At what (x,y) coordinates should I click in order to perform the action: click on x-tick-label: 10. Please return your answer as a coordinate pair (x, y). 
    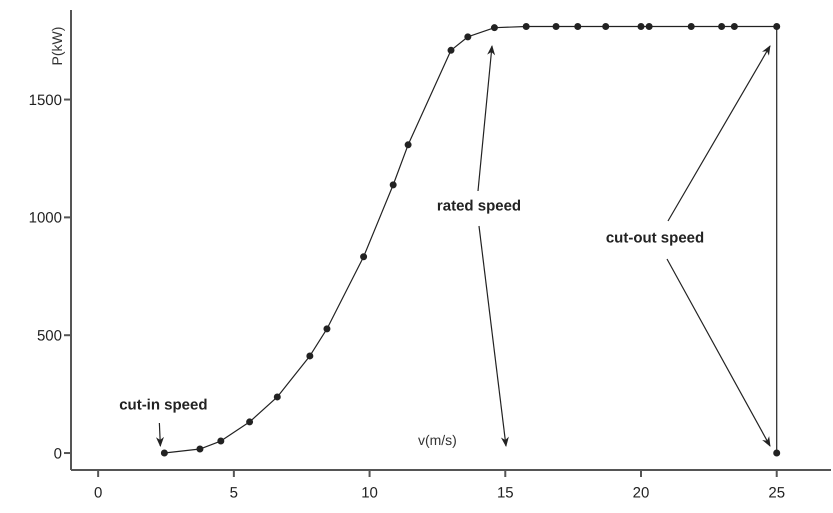
    Looking at the image, I should click on (369, 493).